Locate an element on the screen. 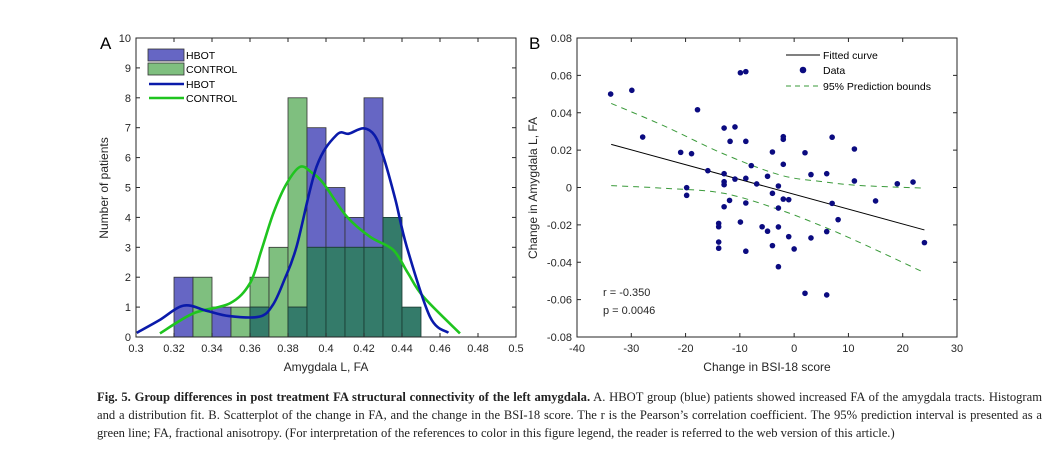  legend-swatch-control-bar is located at coordinates (166, 69).